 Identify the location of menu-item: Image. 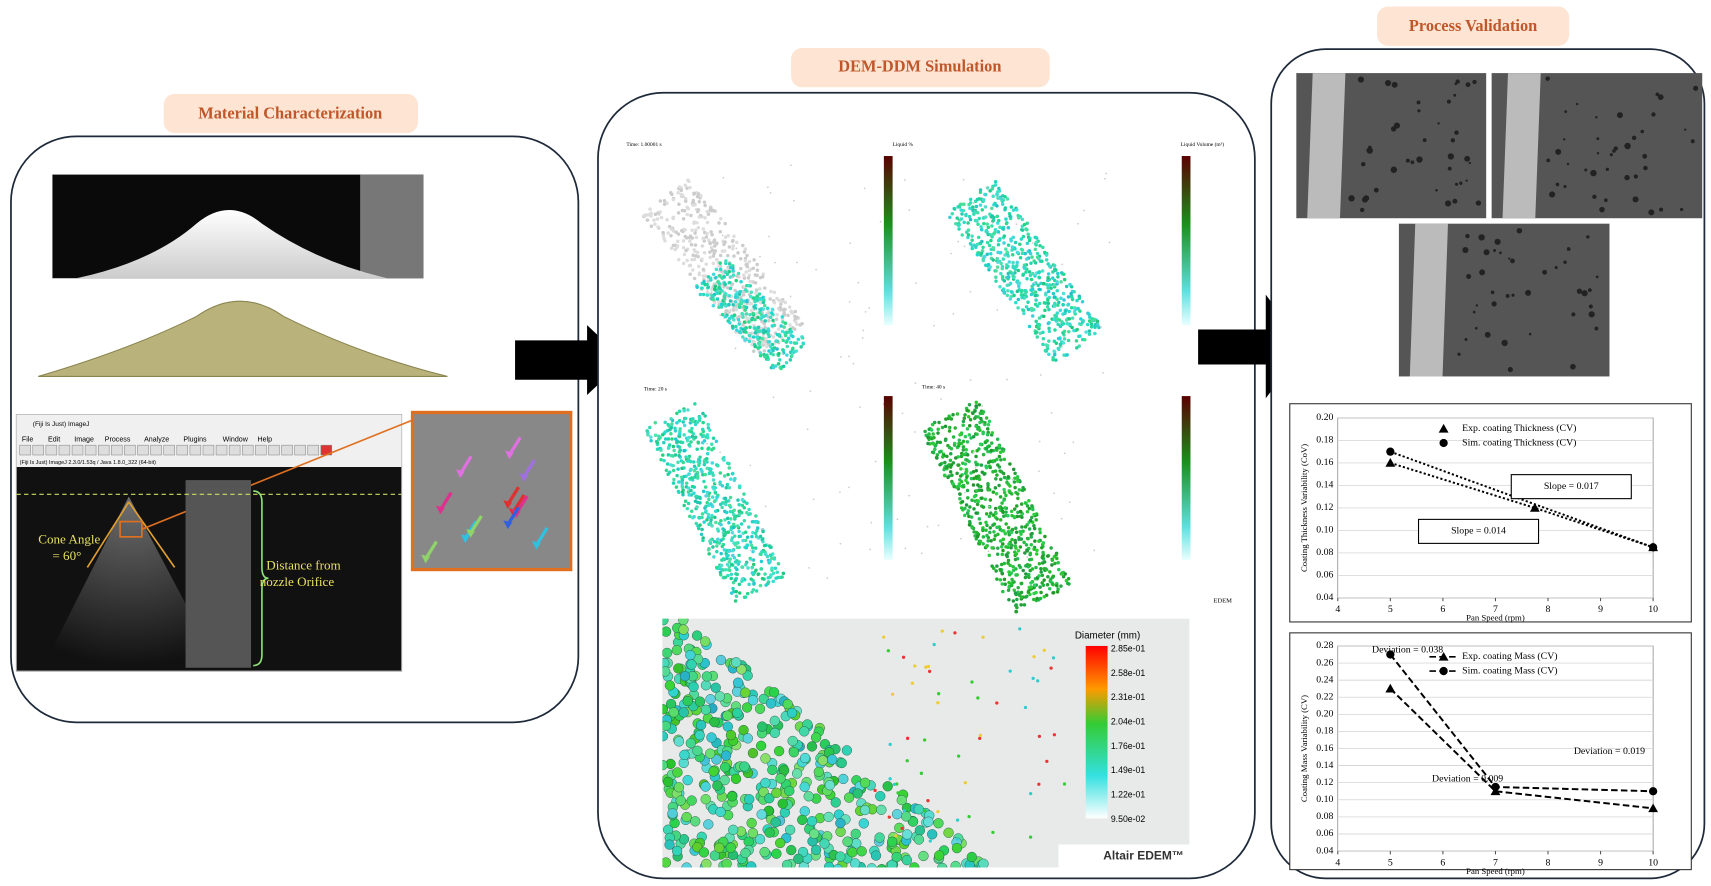
(84, 440).